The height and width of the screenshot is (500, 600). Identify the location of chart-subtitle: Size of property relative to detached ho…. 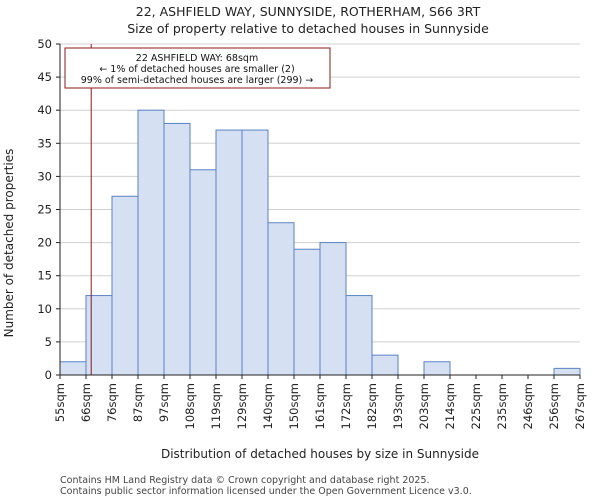
(308, 28).